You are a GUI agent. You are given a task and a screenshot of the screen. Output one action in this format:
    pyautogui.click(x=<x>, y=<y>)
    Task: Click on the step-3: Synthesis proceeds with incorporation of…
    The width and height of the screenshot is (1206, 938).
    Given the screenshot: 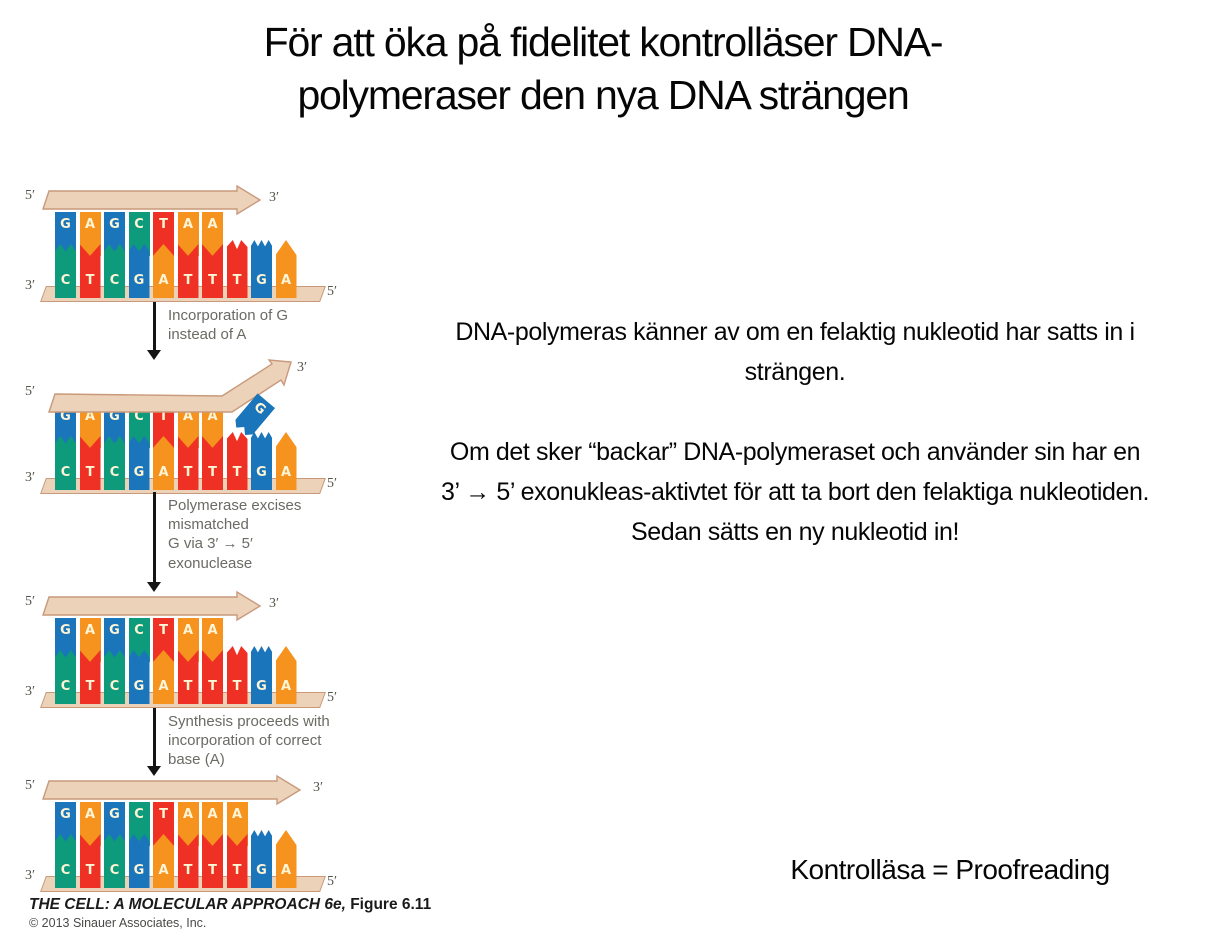 What is the action you would take?
    pyautogui.click(x=247, y=742)
    